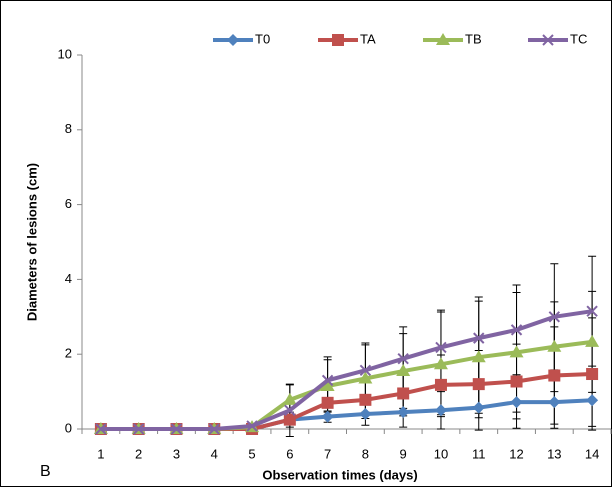  I want to click on y-tick-label: 8, so click(68, 128).